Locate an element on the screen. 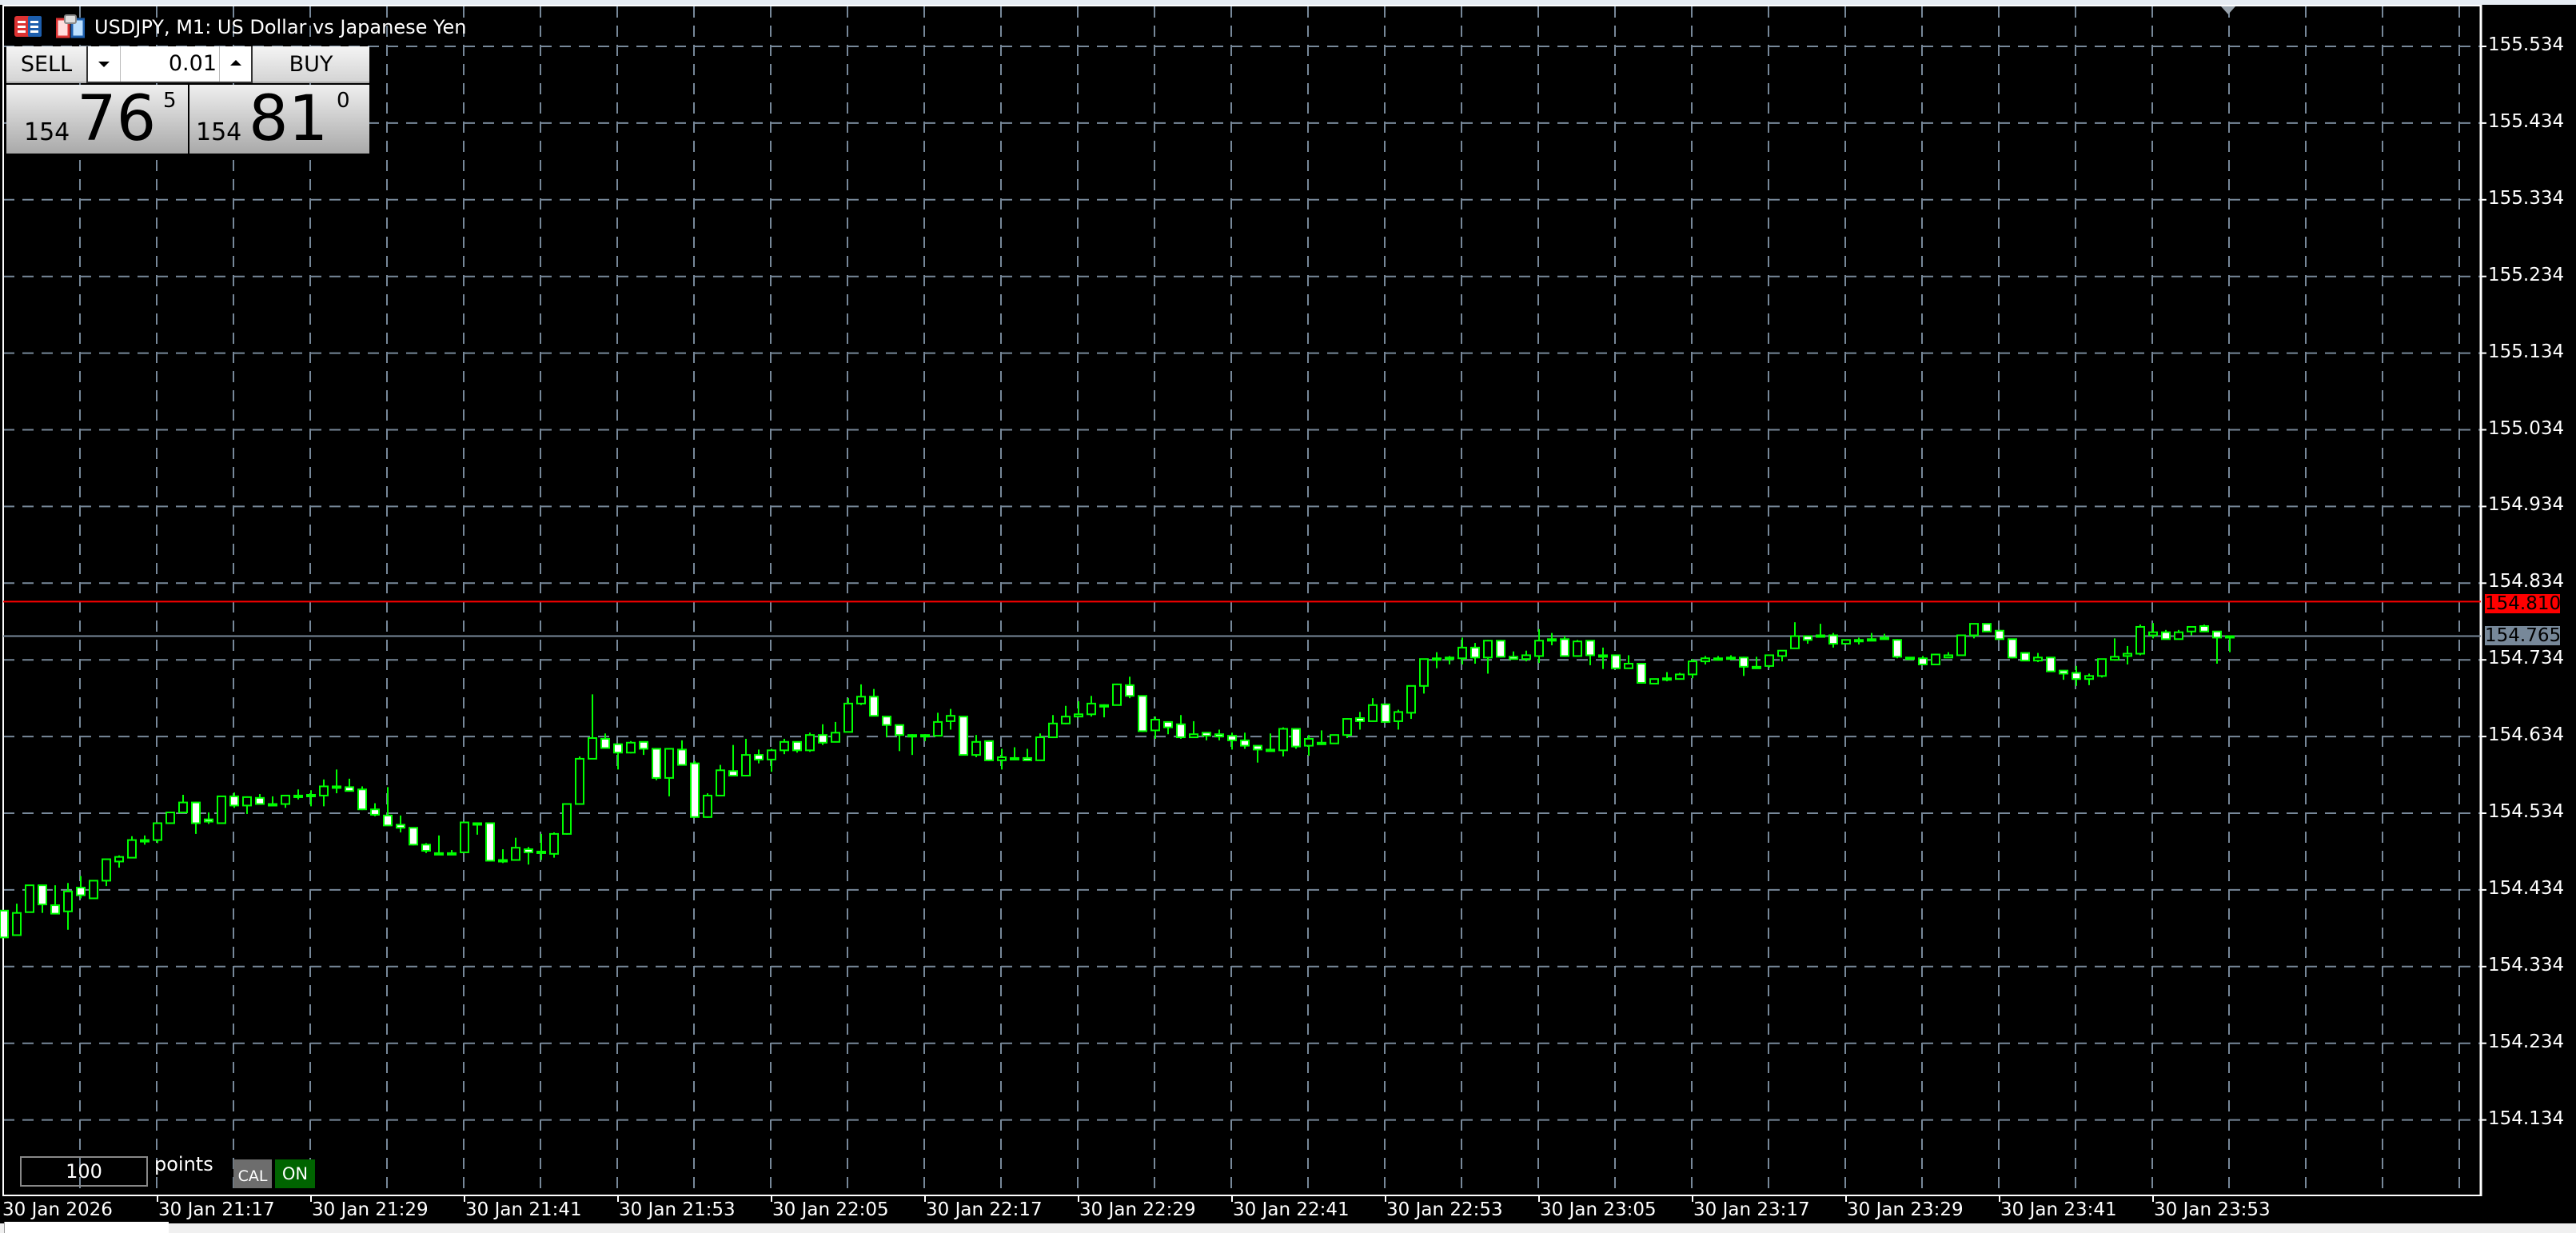 This screenshot has height=1233, width=2576. ticker-list-icon is located at coordinates (28, 26).